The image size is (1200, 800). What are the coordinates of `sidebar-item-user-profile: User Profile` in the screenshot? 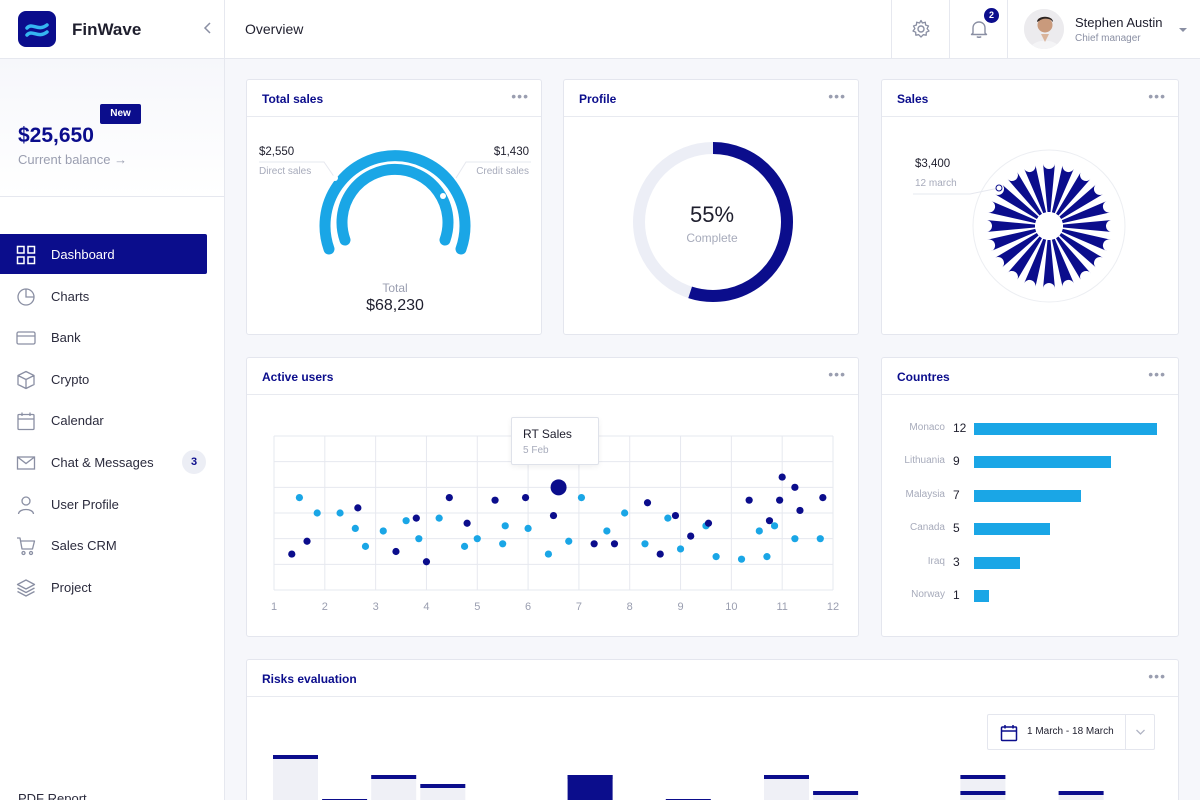 It's located at (112, 505).